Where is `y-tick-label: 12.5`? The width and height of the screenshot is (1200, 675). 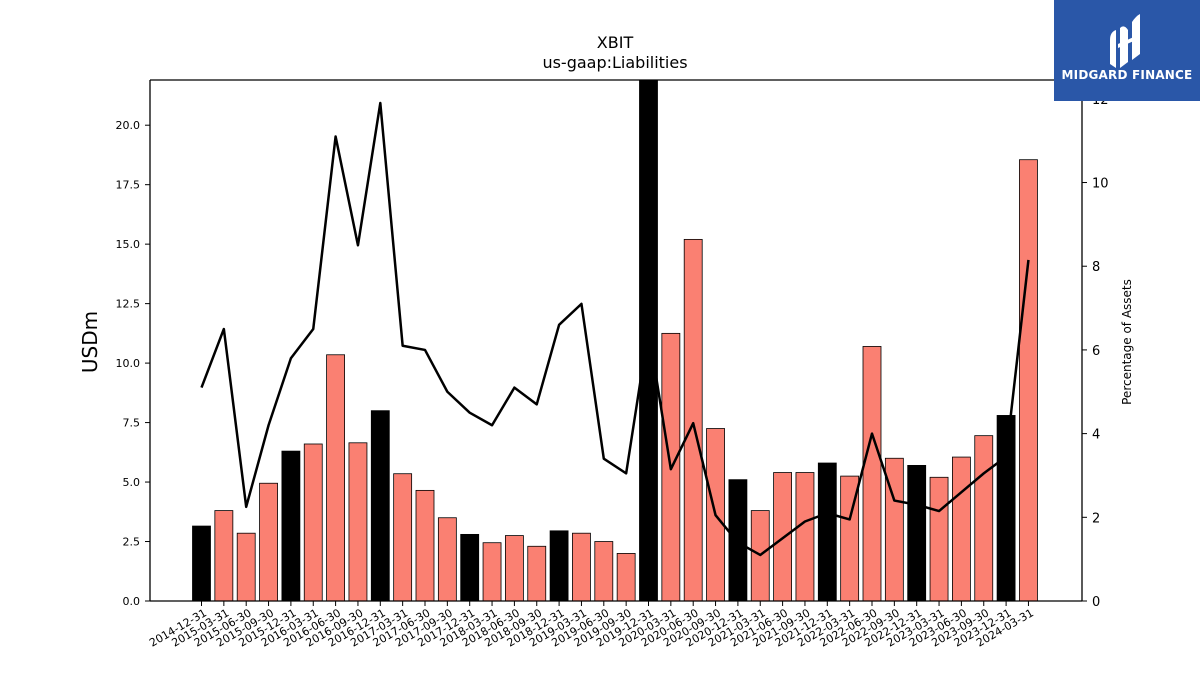 y-tick-label: 12.5 is located at coordinates (128, 304).